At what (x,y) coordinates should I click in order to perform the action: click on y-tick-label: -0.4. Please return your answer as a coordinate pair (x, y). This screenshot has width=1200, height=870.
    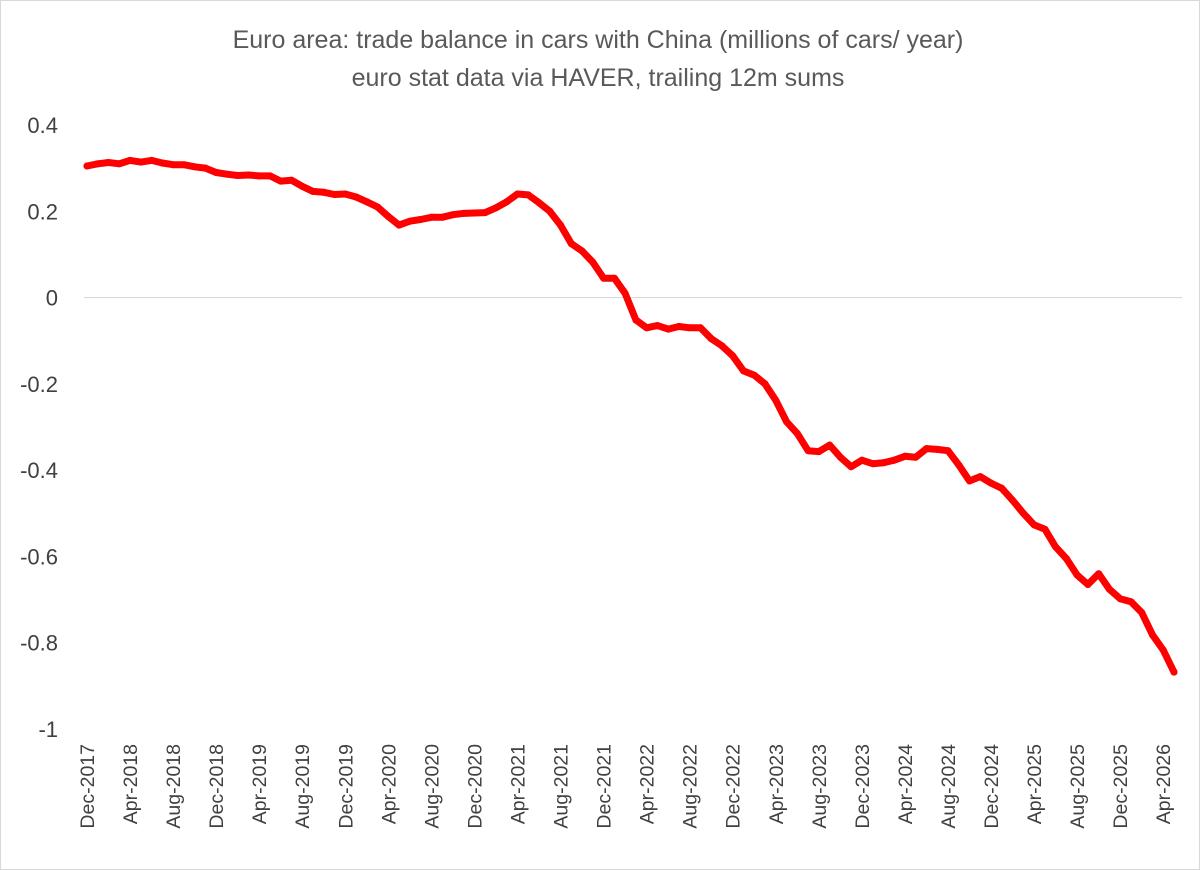
    Looking at the image, I should click on (39, 470).